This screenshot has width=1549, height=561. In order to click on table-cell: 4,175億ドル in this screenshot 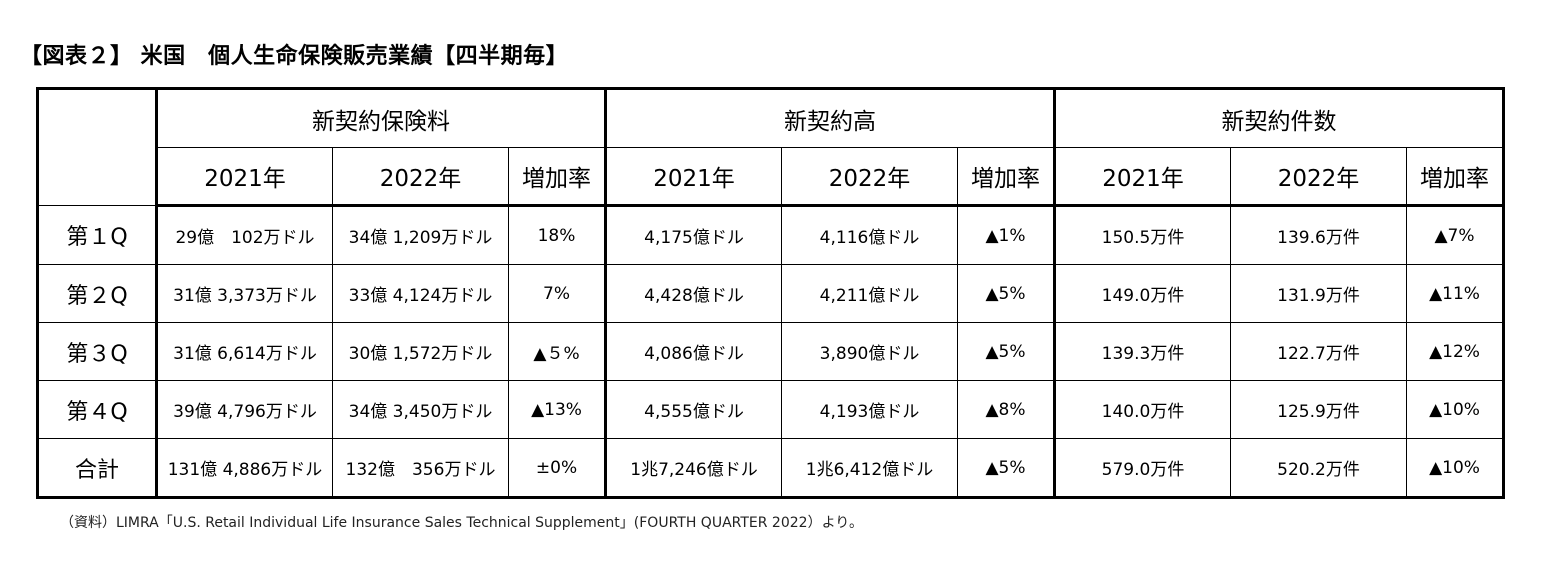, I will do `click(693, 235)`.